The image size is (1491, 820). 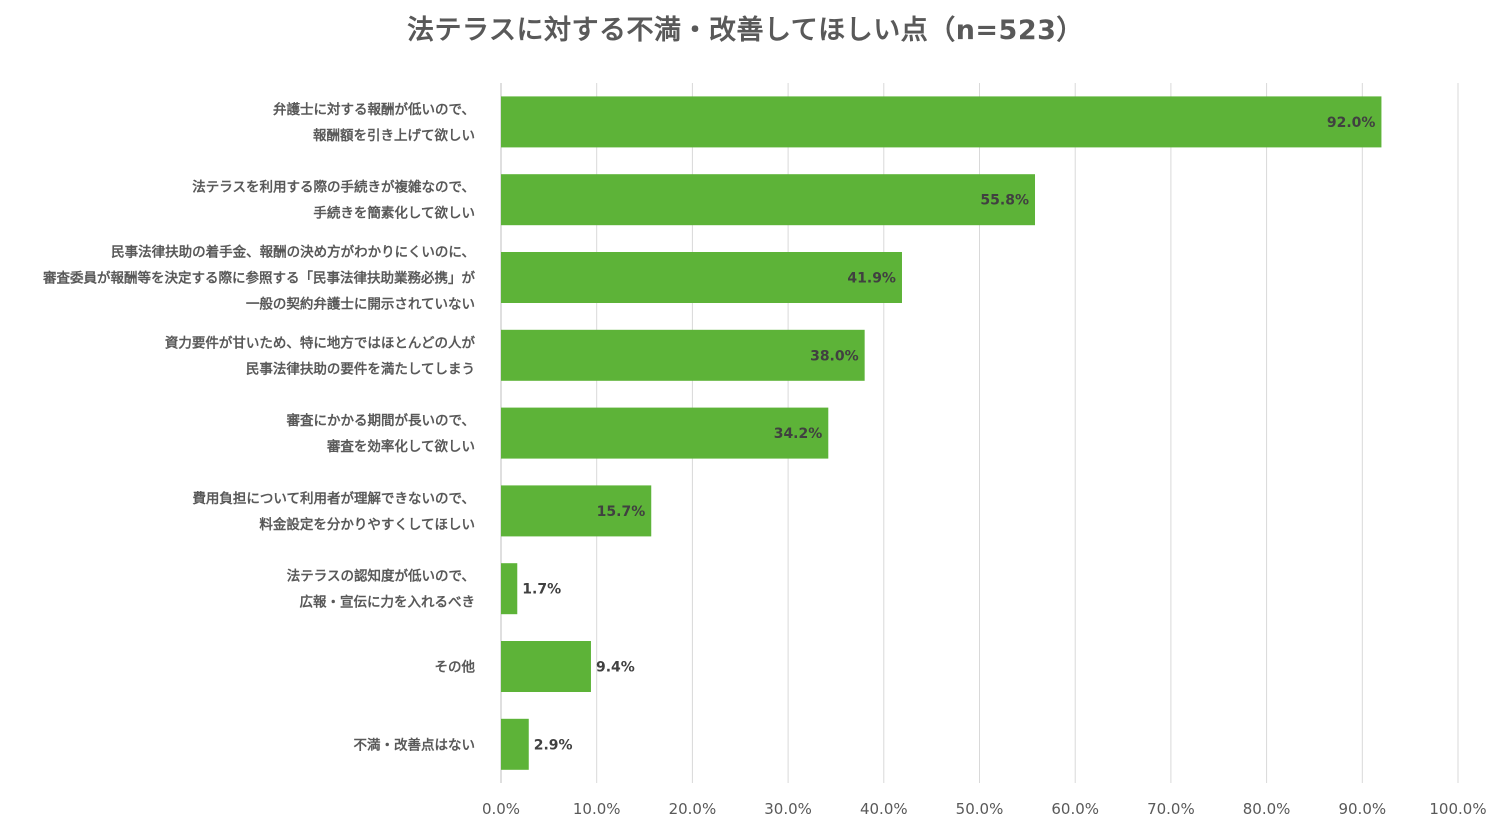 What do you see at coordinates (980, 809) in the screenshot?
I see `x-tick-label: 50.0%` at bounding box center [980, 809].